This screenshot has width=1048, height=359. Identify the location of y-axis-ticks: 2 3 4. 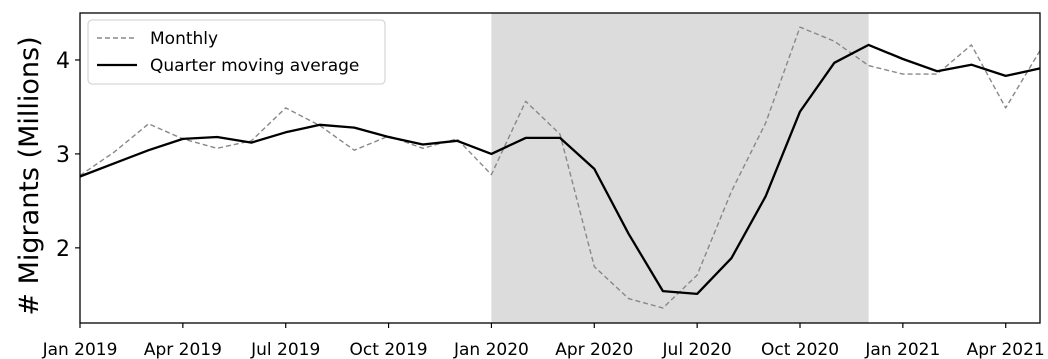
(68, 155).